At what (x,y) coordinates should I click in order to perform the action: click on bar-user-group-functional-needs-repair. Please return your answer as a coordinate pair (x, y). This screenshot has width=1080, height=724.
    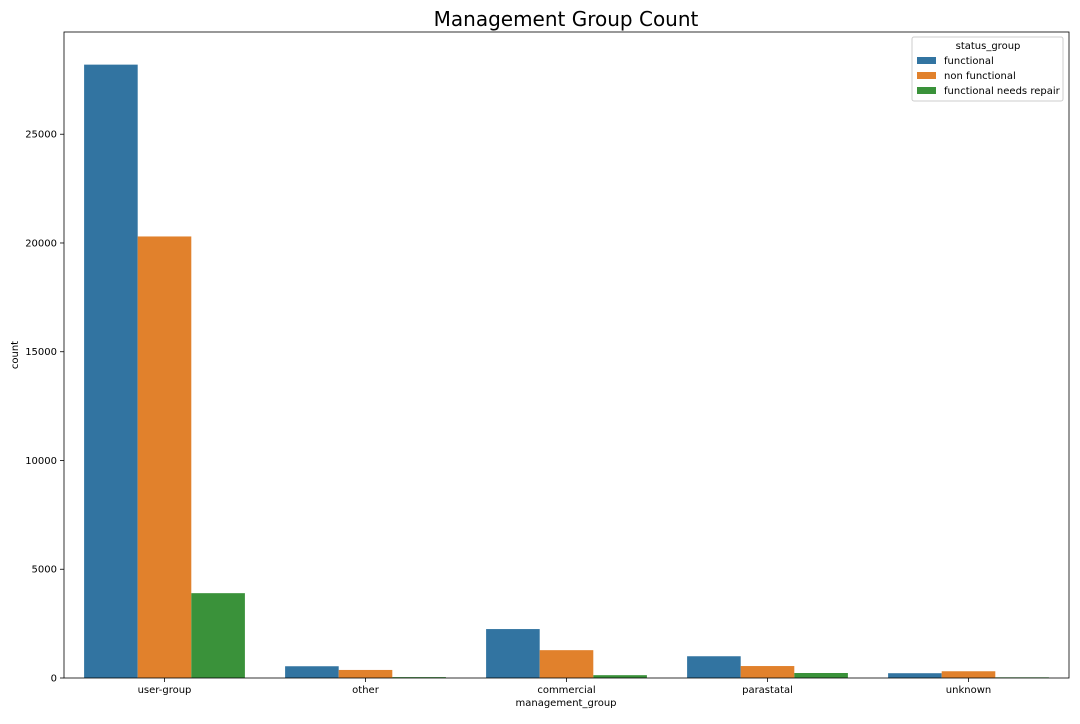
    Looking at the image, I should click on (218, 635).